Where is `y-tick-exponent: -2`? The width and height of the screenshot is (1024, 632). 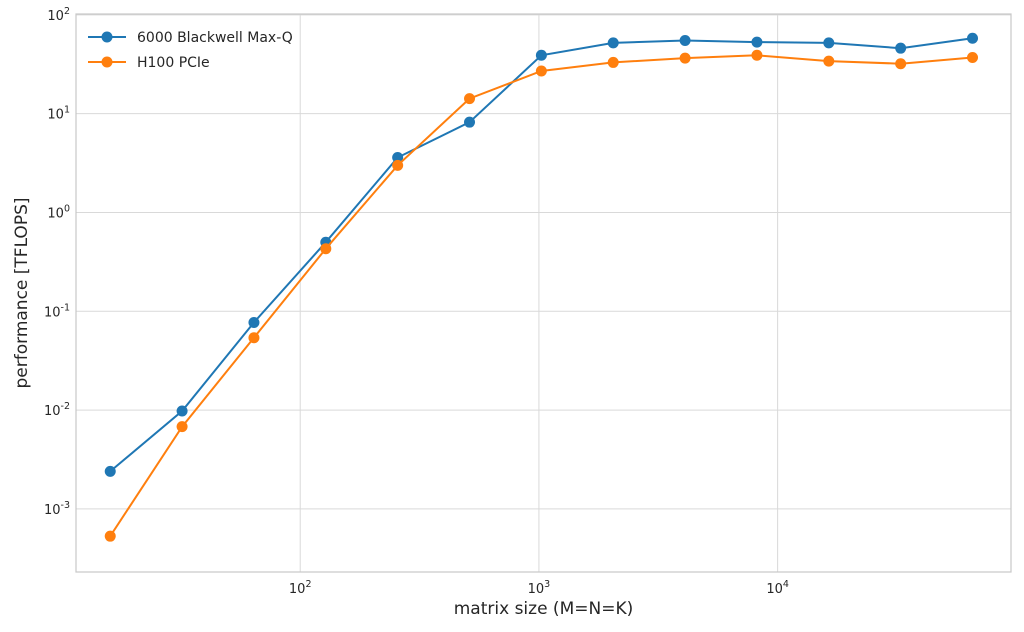
y-tick-exponent: -2 is located at coordinates (65, 406).